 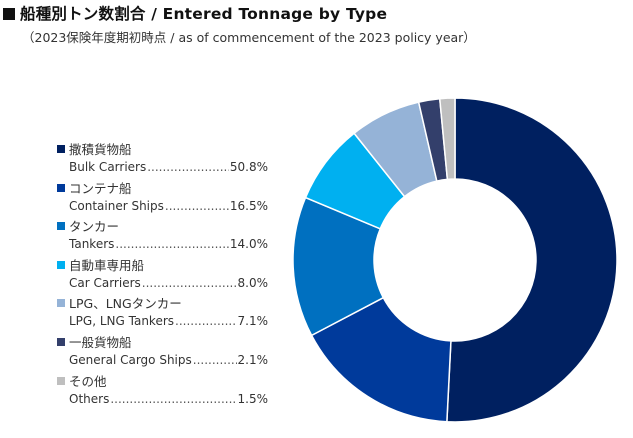 I want to click on legend-label-en: Tankers, so click(x=92, y=244).